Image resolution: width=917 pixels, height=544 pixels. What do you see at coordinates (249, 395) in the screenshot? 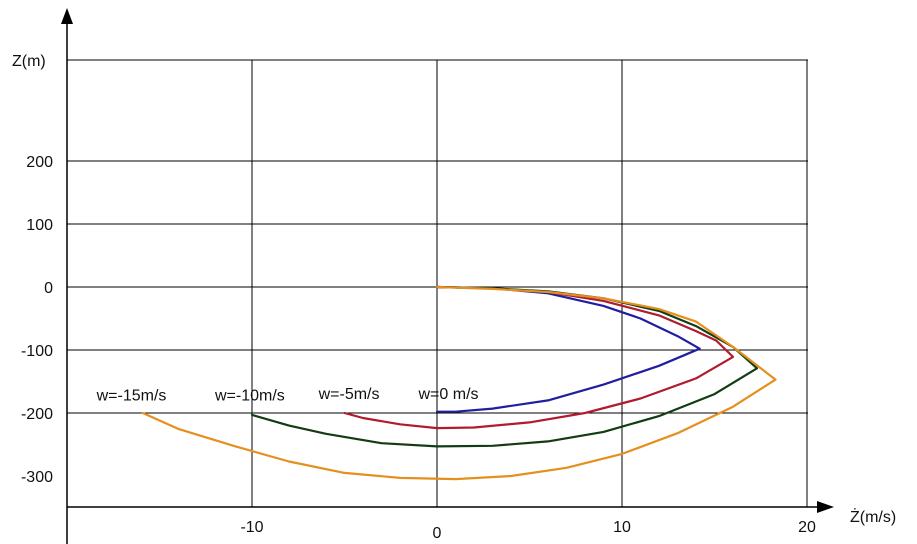
I see `series-label: w=-10m/s` at bounding box center [249, 395].